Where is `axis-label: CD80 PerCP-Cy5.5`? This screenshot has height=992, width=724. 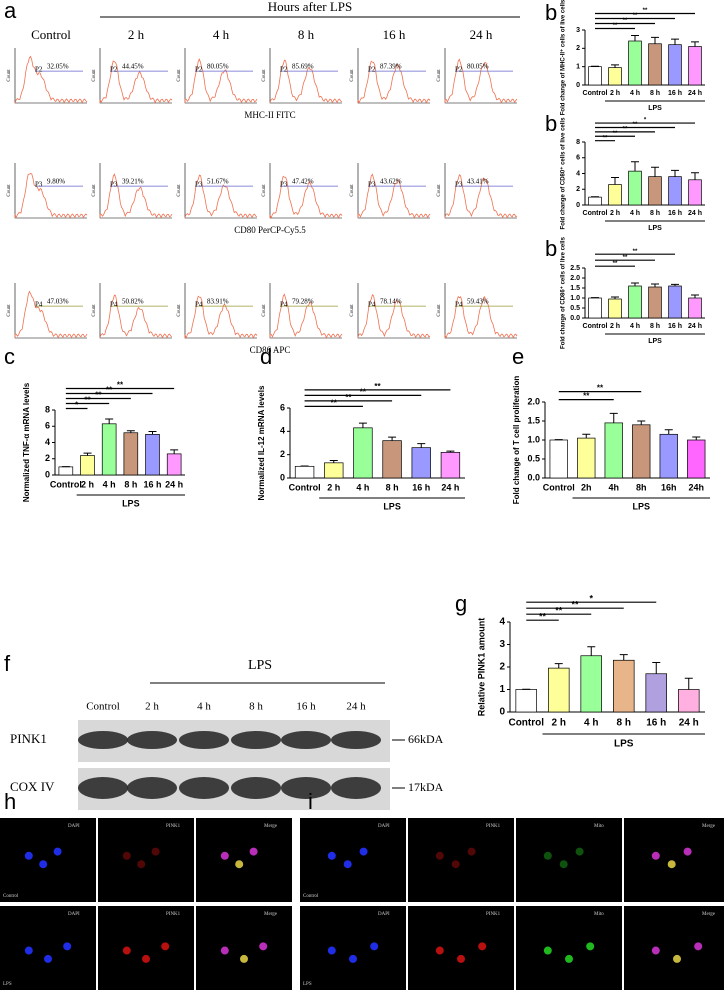 axis-label: CD80 PerCP-Cy5.5 is located at coordinates (270, 230).